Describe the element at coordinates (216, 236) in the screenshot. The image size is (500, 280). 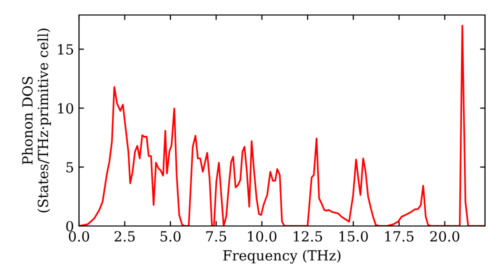
I see `x-tick-label: 7.5` at that location.